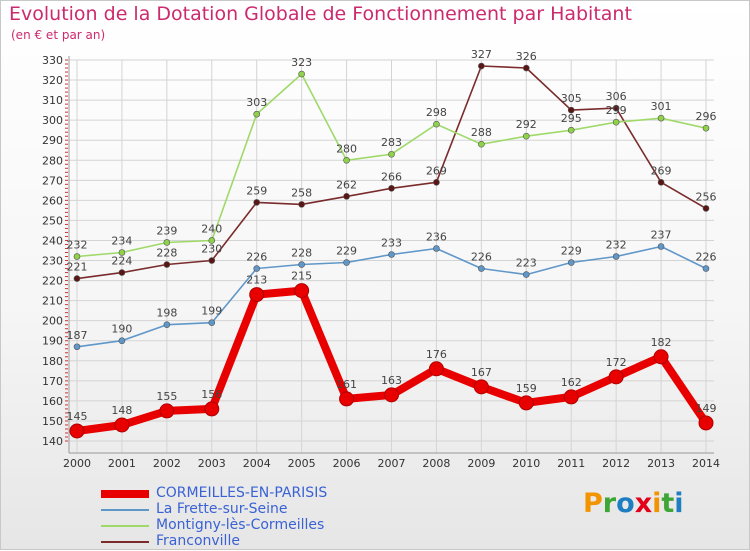  What do you see at coordinates (52, 381) in the screenshot?
I see `y-tick-label: 170` at bounding box center [52, 381].